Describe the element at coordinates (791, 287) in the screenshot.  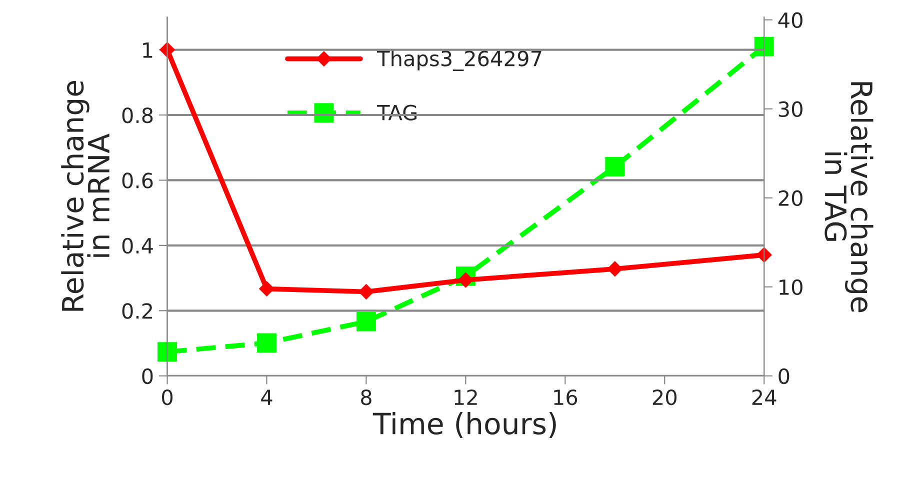
I see `y2-tick-label: 10` at that location.